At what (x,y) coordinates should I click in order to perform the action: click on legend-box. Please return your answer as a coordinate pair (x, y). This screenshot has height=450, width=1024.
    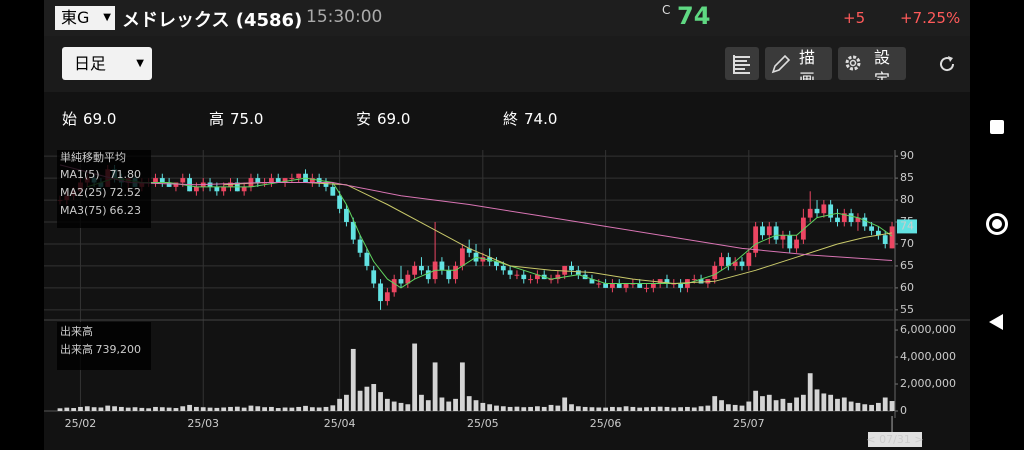
    Looking at the image, I should click on (104, 189).